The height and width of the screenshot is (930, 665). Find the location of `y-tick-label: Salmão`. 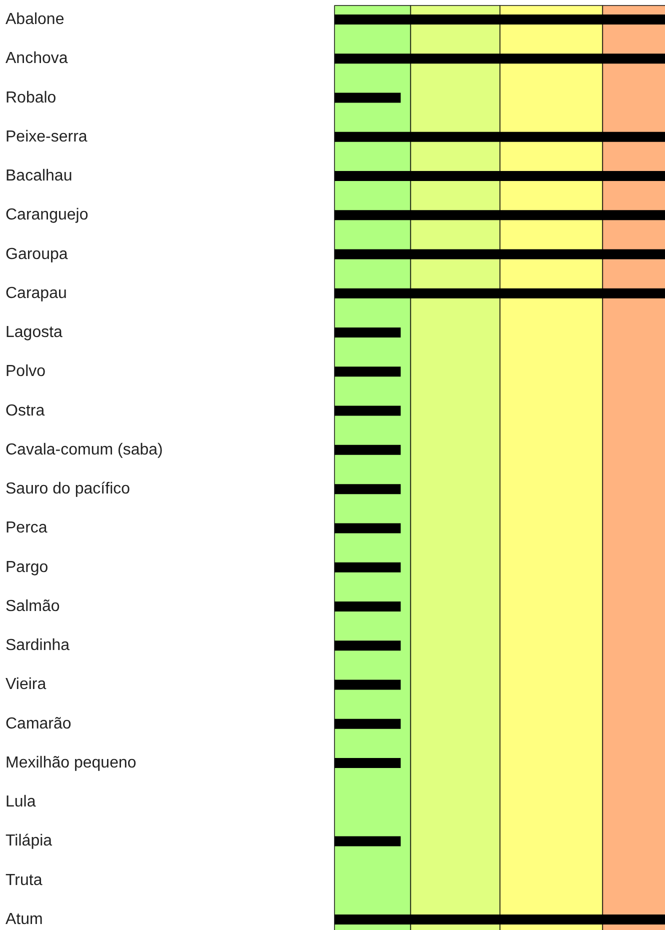

y-tick-label: Salmão is located at coordinates (33, 606).